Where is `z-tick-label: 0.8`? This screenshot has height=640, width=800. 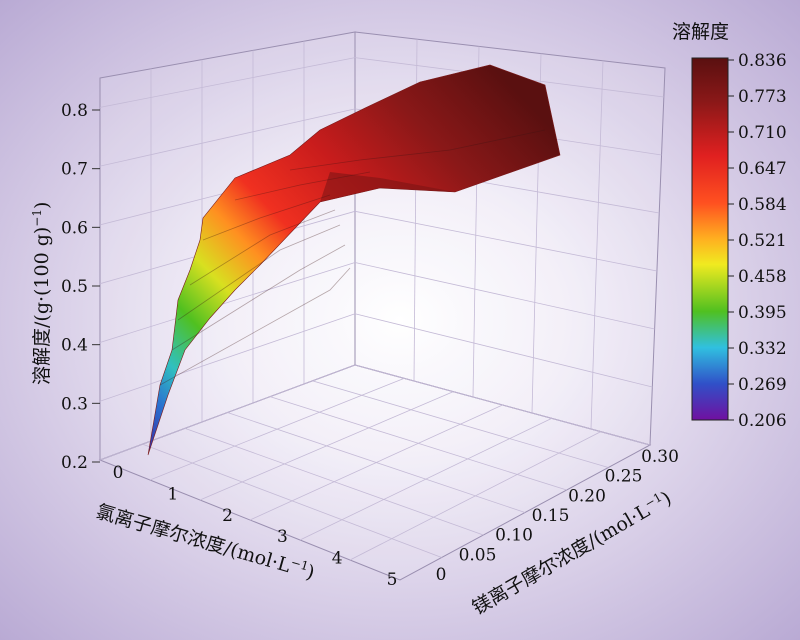 z-tick-label: 0.8 is located at coordinates (74, 111).